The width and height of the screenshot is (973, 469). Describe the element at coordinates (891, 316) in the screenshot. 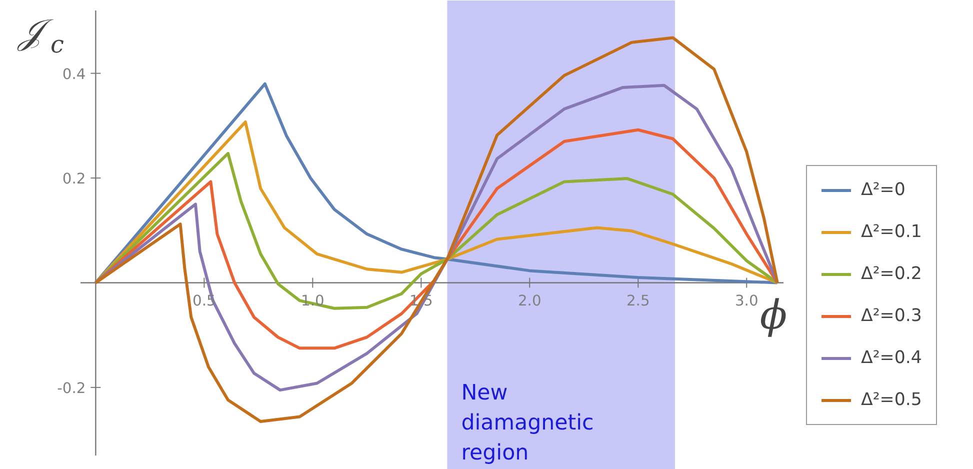

I see `legend-label: Δ²=0.3` at that location.